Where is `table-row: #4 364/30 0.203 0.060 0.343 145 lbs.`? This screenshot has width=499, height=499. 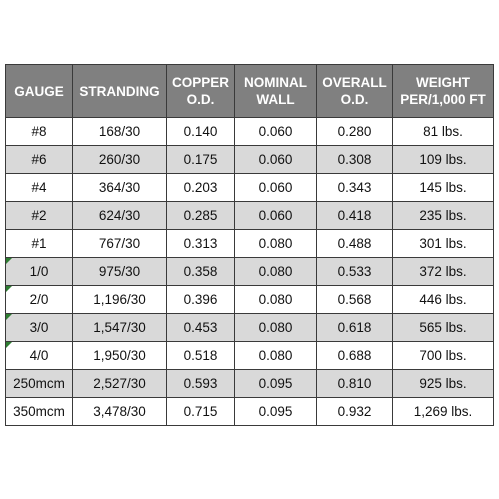 table-row: #4 364/30 0.203 0.060 0.343 145 lbs. is located at coordinates (249, 187).